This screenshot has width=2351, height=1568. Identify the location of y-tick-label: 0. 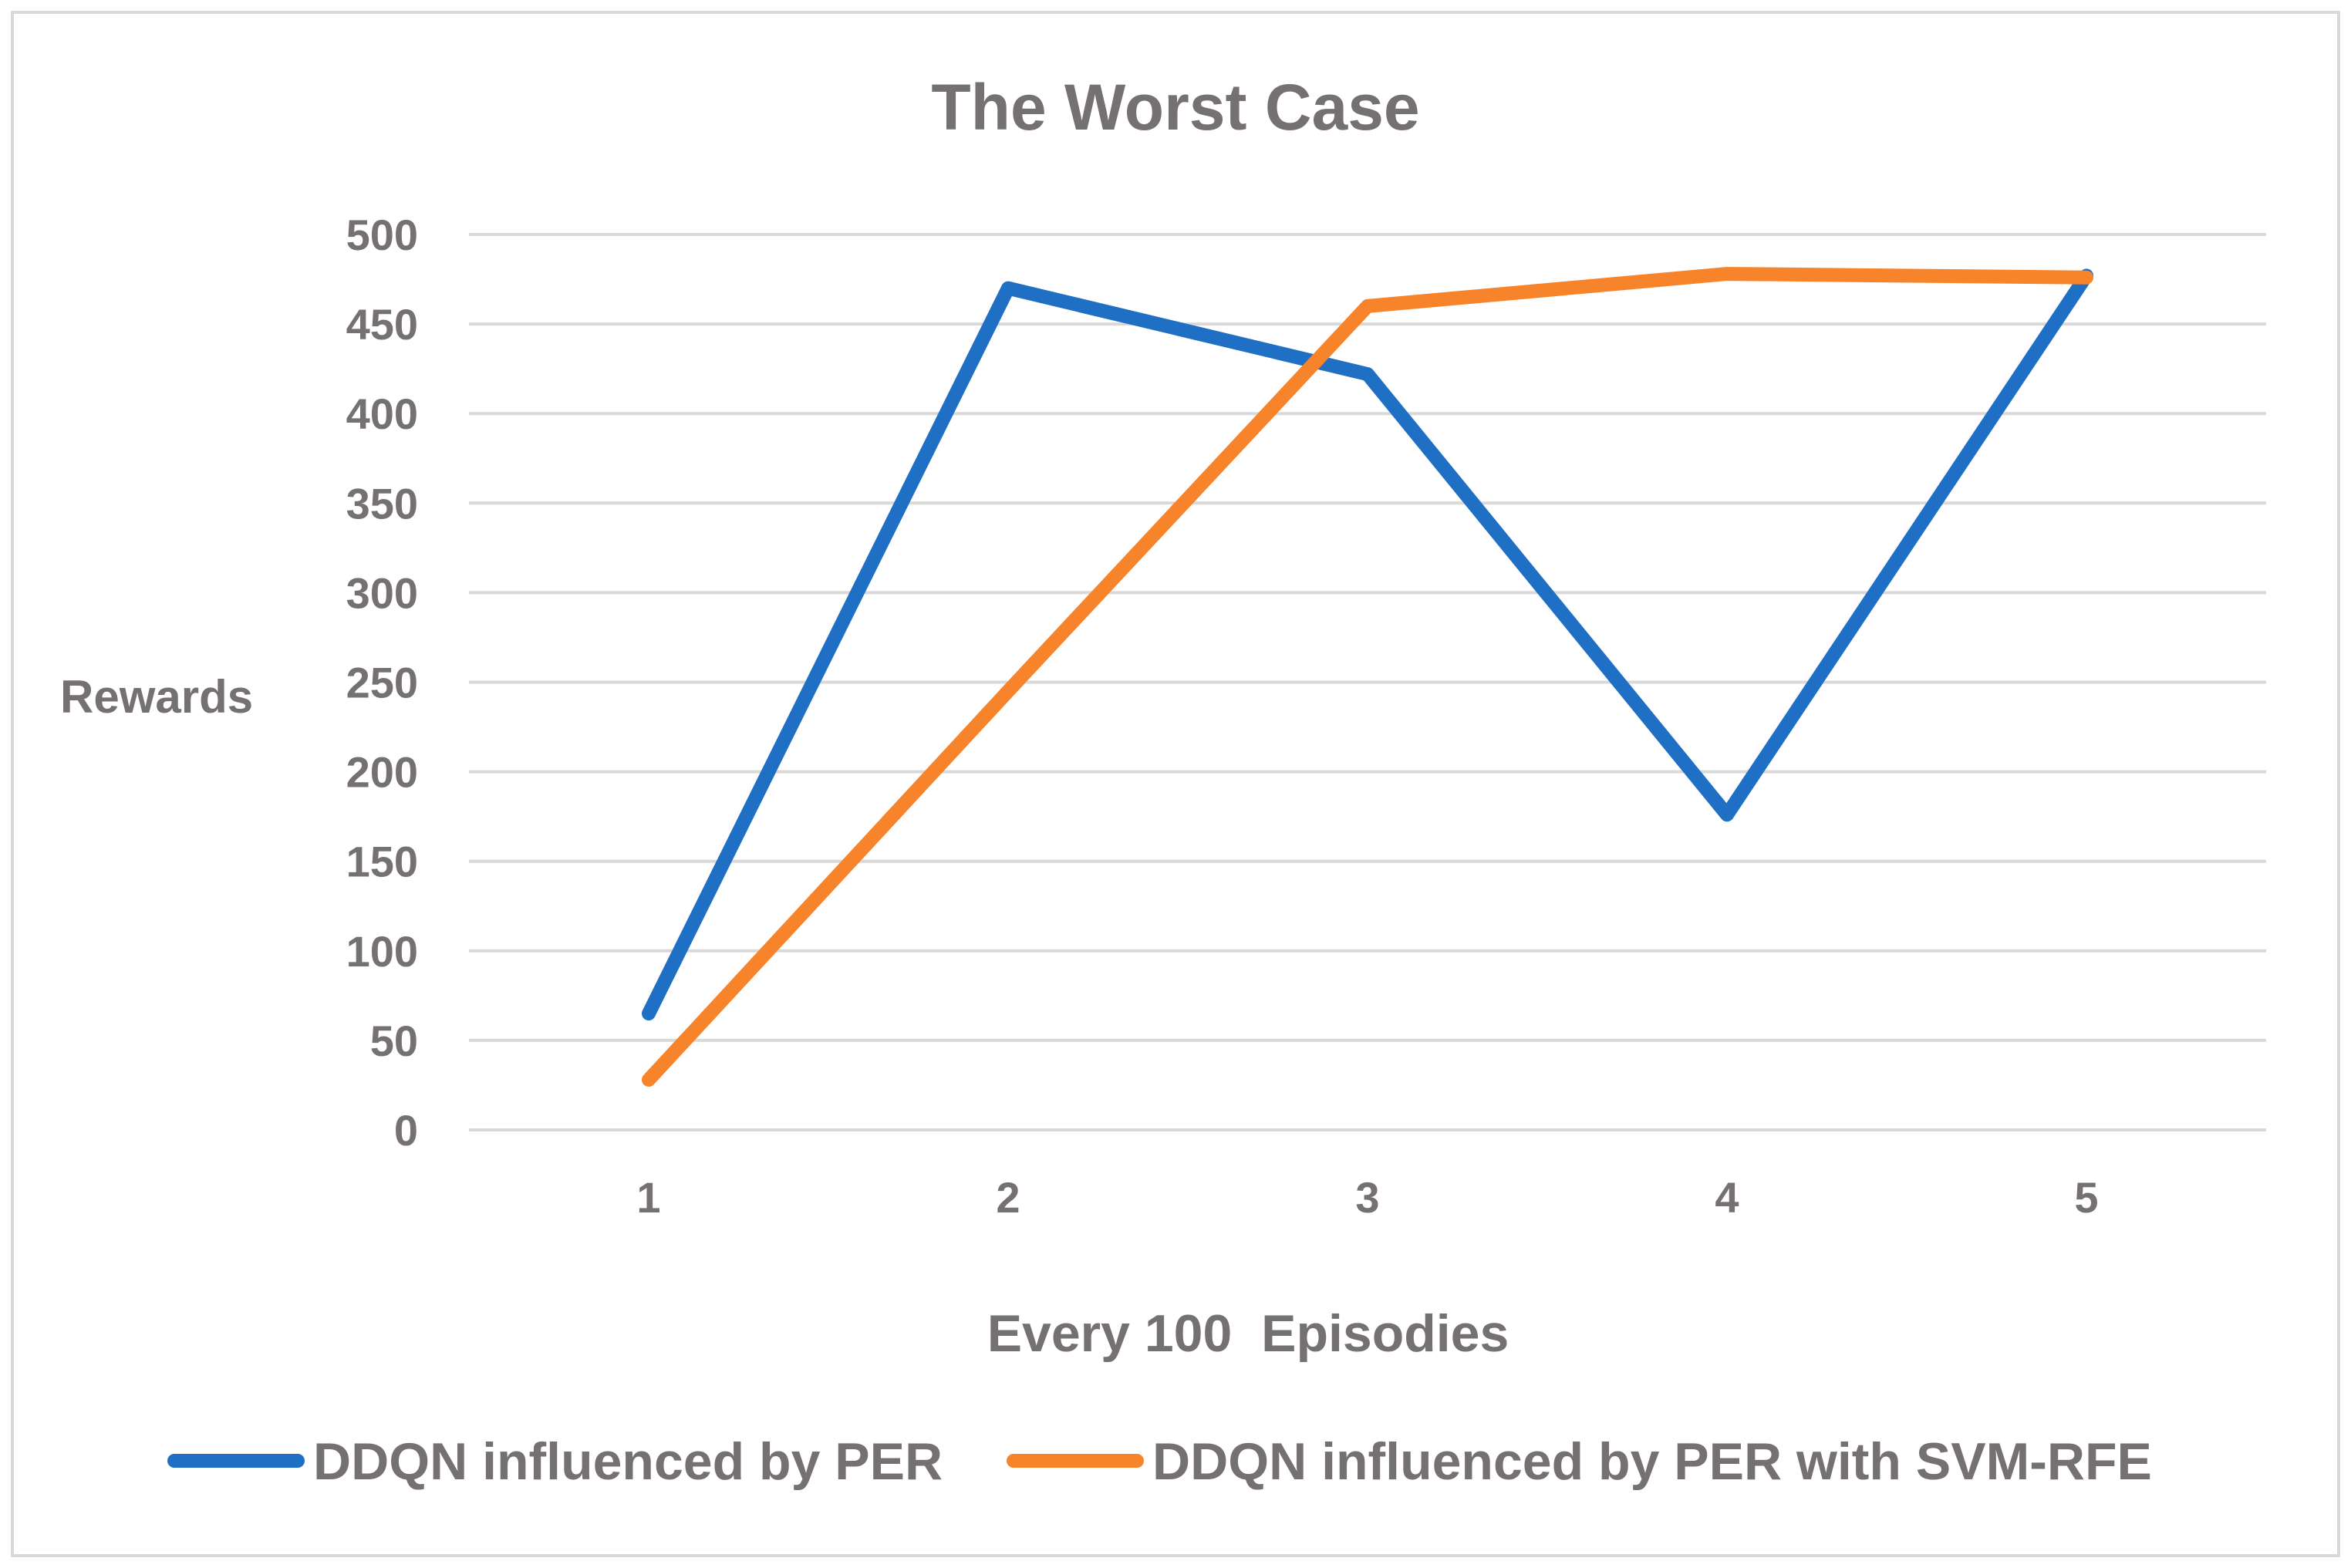
(406, 1131).